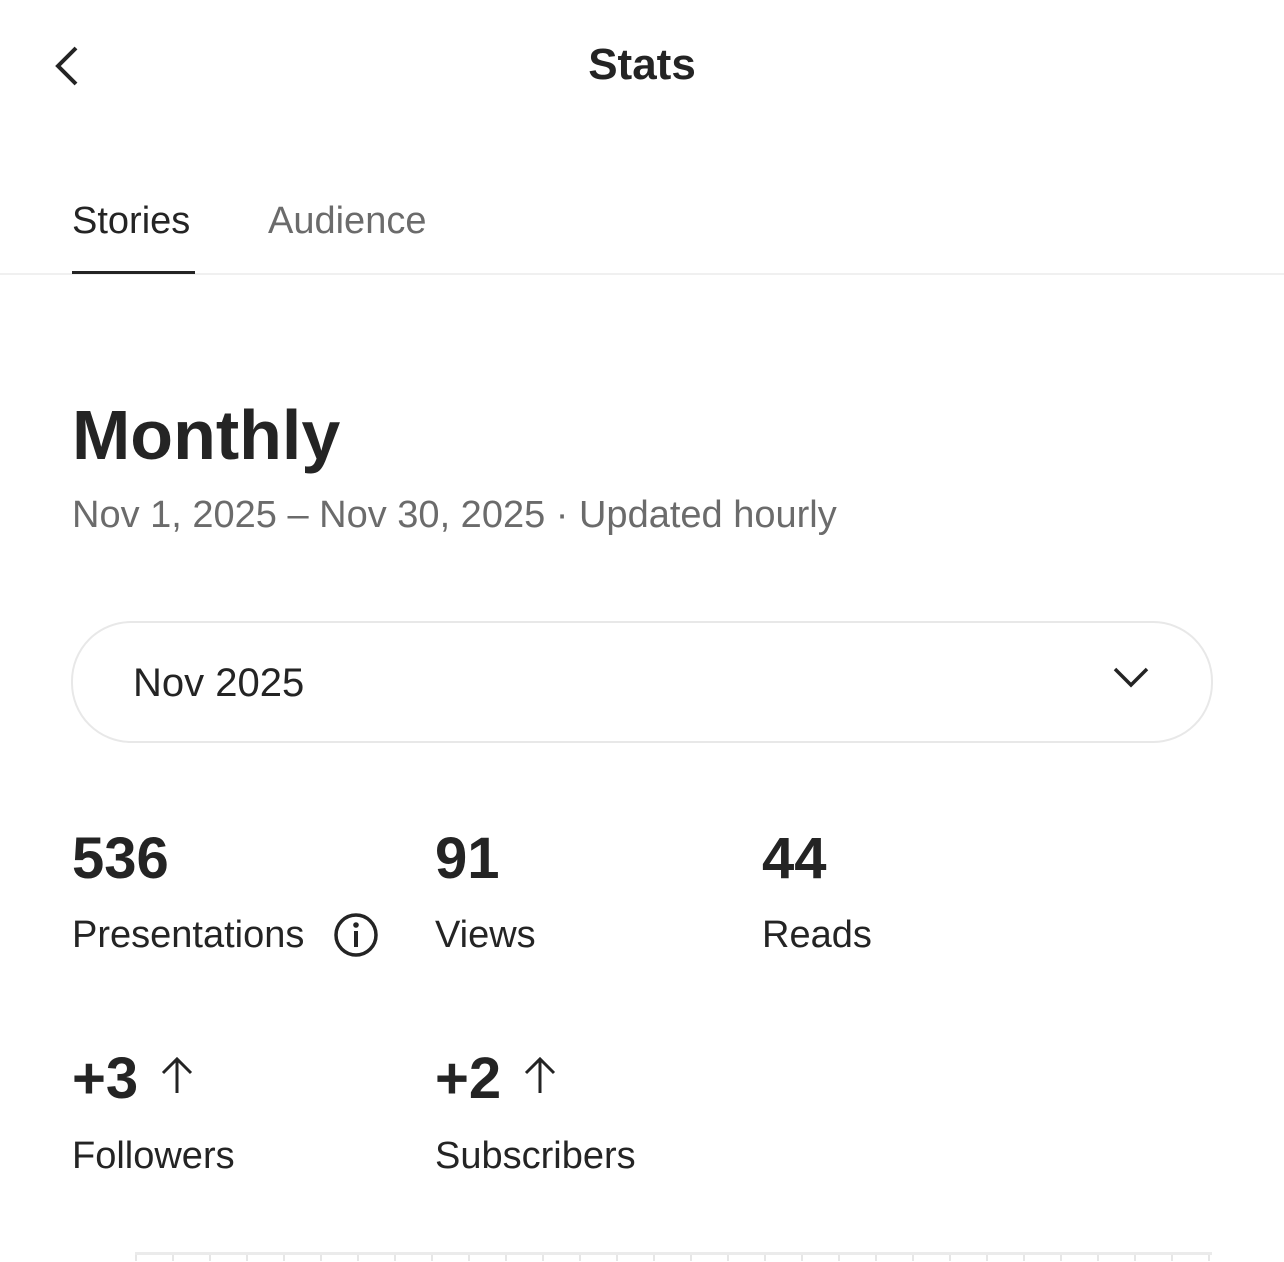  What do you see at coordinates (1131, 677) in the screenshot?
I see `chevron-down-icon` at bounding box center [1131, 677].